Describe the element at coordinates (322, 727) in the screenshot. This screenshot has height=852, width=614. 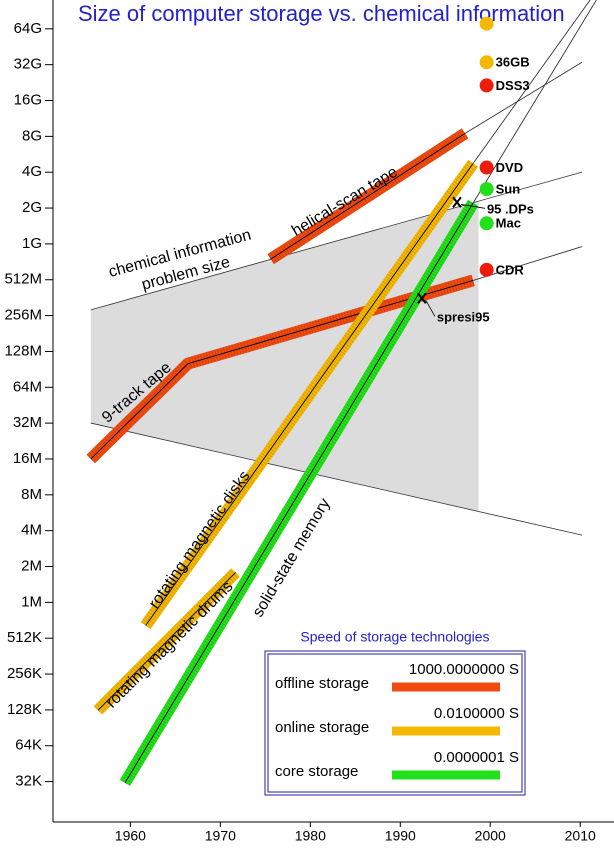
I see `legend-label: online storage` at that location.